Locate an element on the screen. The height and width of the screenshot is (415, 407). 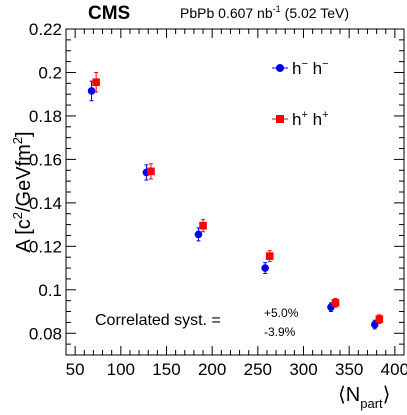
y-axis-title-main: A [c is located at coordinates (24, 235).